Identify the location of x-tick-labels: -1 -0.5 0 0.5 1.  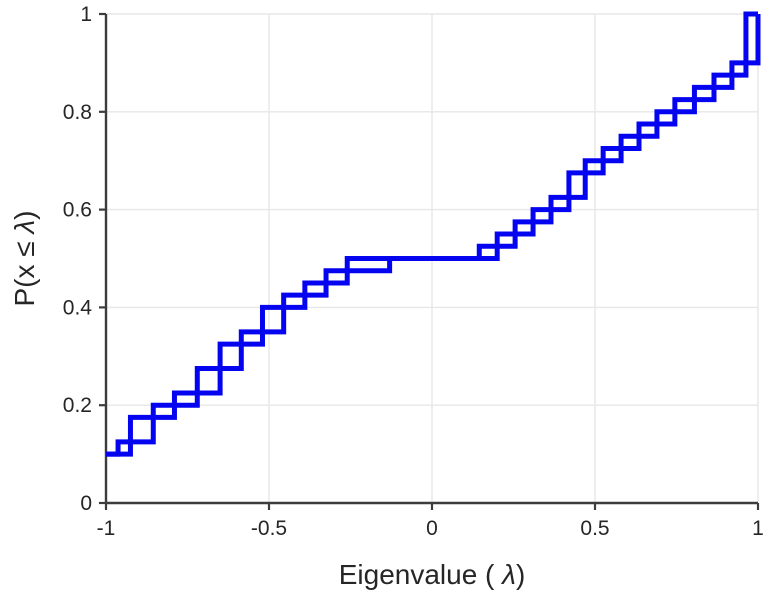
(430, 528).